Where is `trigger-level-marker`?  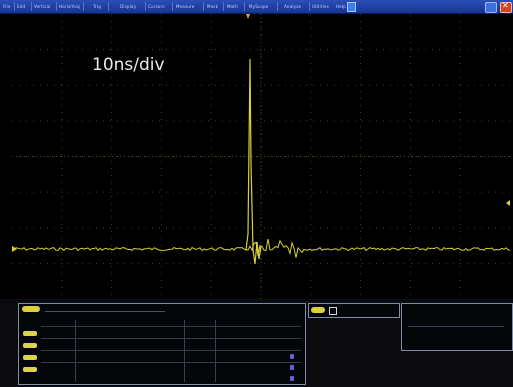 trigger-level-marker is located at coordinates (508, 203).